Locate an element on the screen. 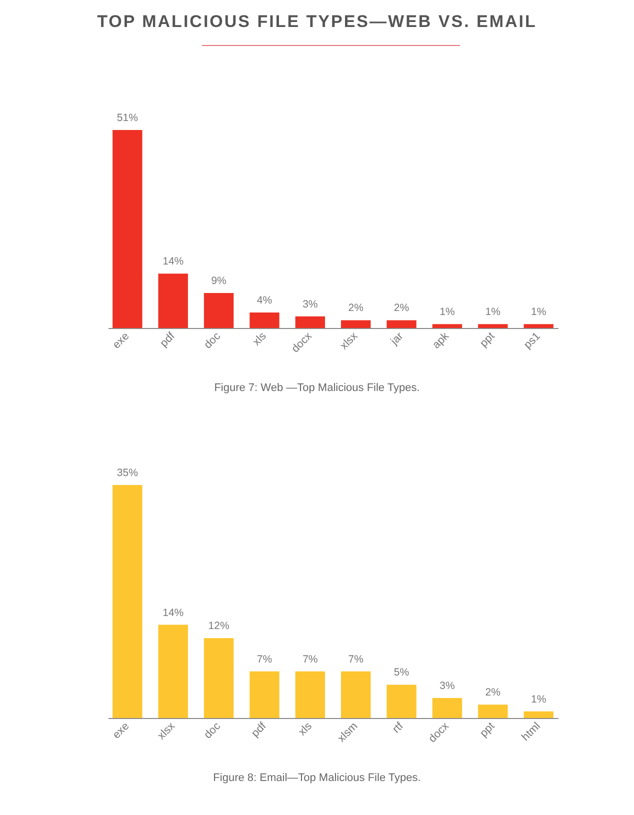 The width and height of the screenshot is (634, 815). data-label: 4% is located at coordinates (264, 300).